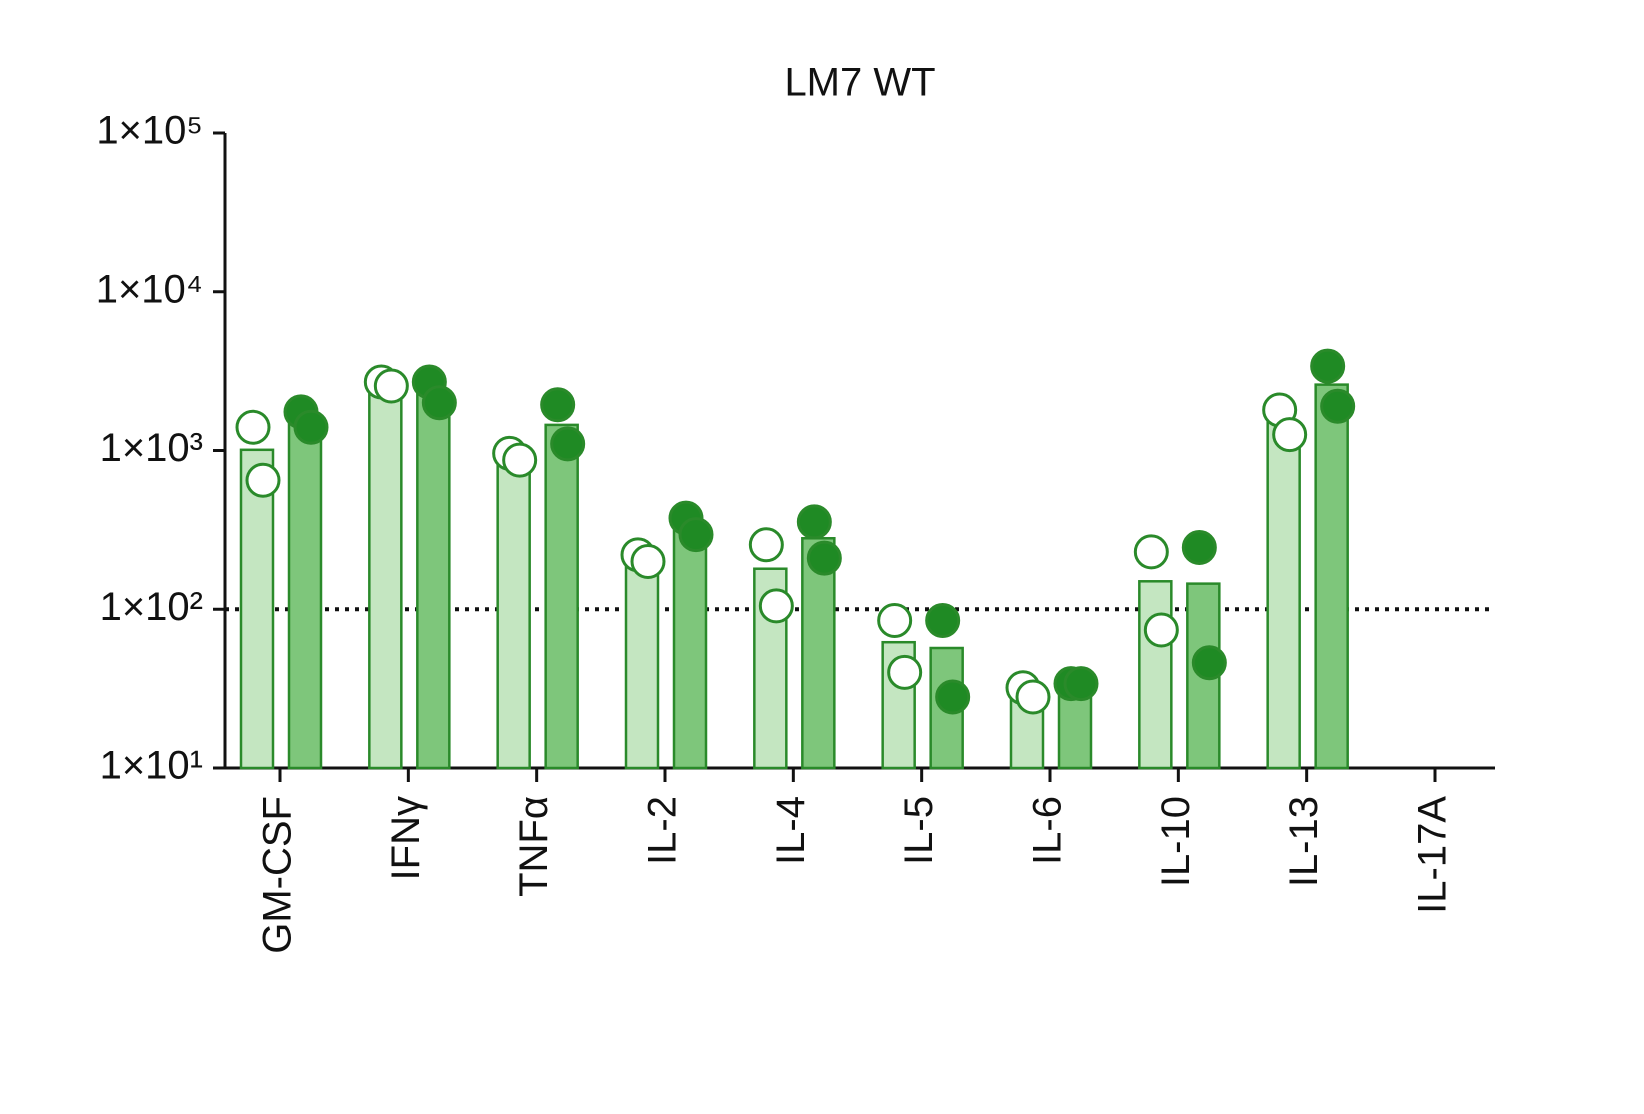 The width and height of the screenshot is (1644, 1114). Describe the element at coordinates (278, 875) in the screenshot. I see `x-tick-label: GM-CSF` at that location.